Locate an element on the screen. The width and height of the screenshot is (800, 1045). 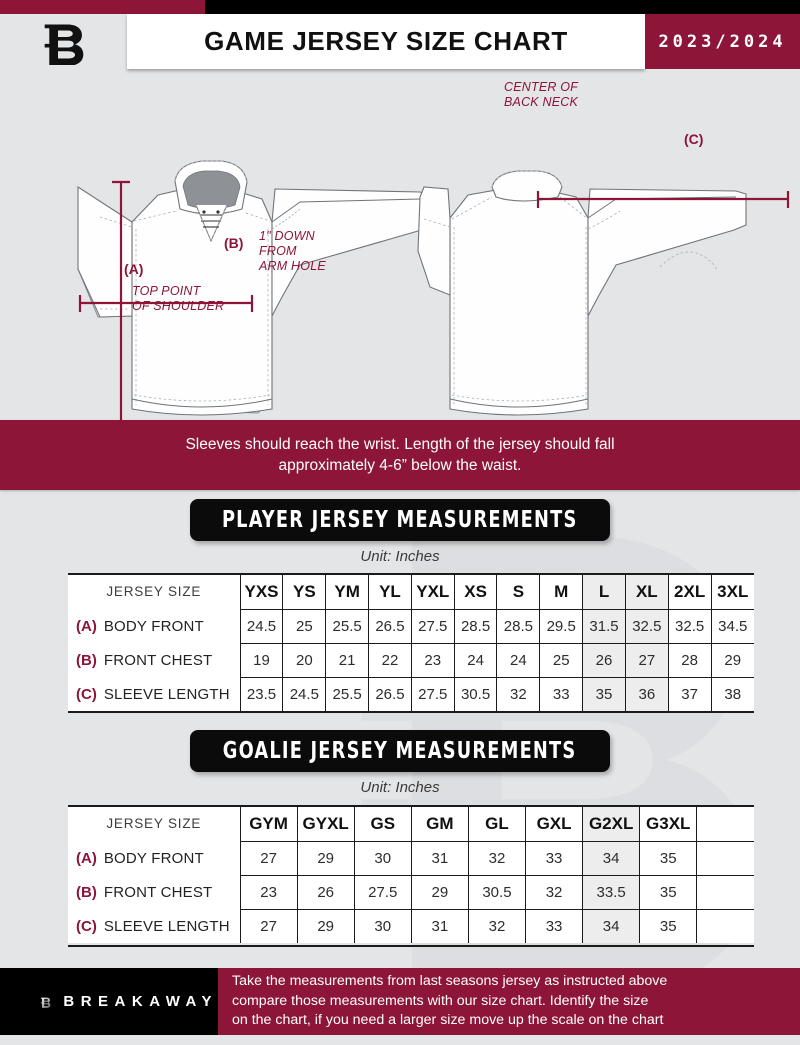
table-cell: 19 is located at coordinates (261, 660).